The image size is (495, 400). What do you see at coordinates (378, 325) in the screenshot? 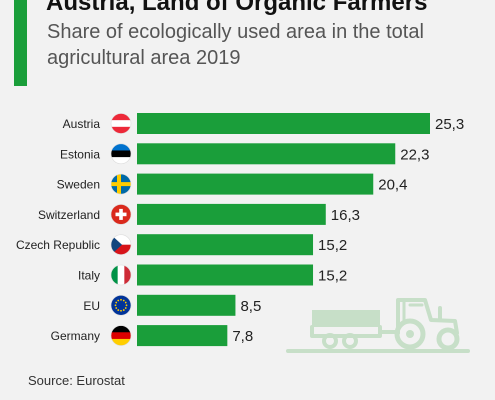
I see `tractor-with-trailer-icon` at bounding box center [378, 325].